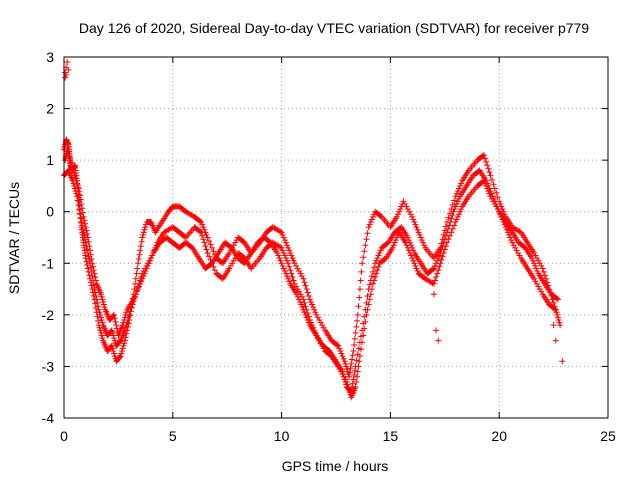 This screenshot has height=480, width=640. I want to click on y-tick-label: 1, so click(50, 160).